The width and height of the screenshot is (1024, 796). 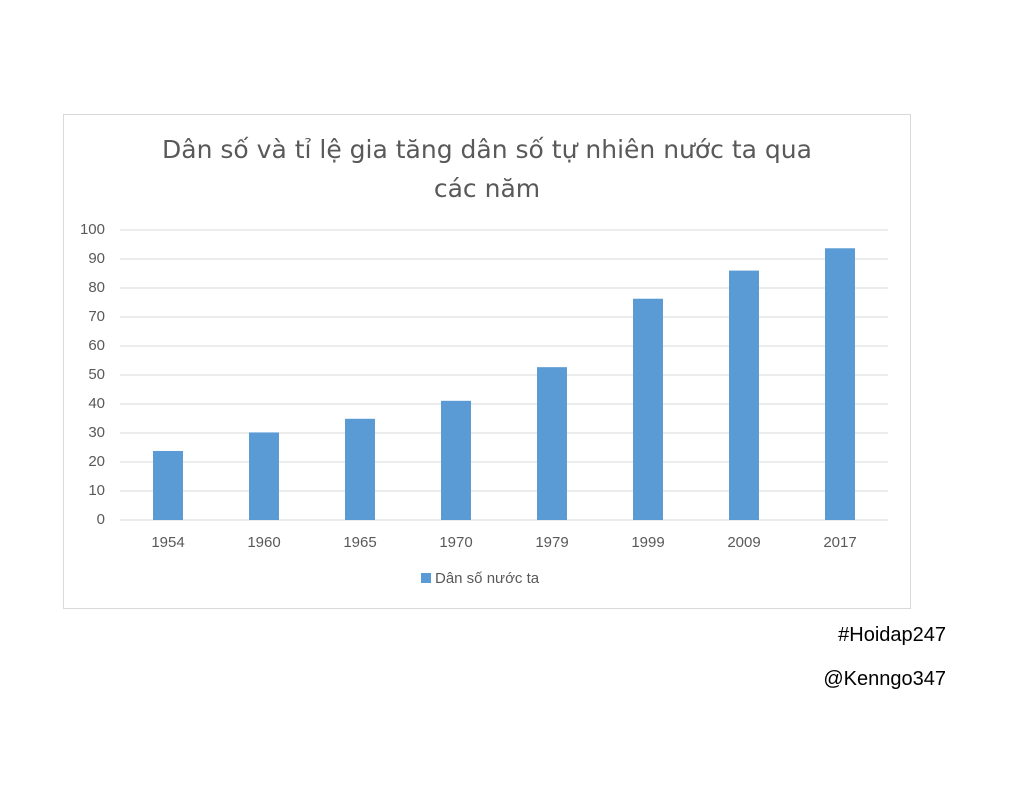 I want to click on x-tick-label: 1999, so click(x=647, y=542).